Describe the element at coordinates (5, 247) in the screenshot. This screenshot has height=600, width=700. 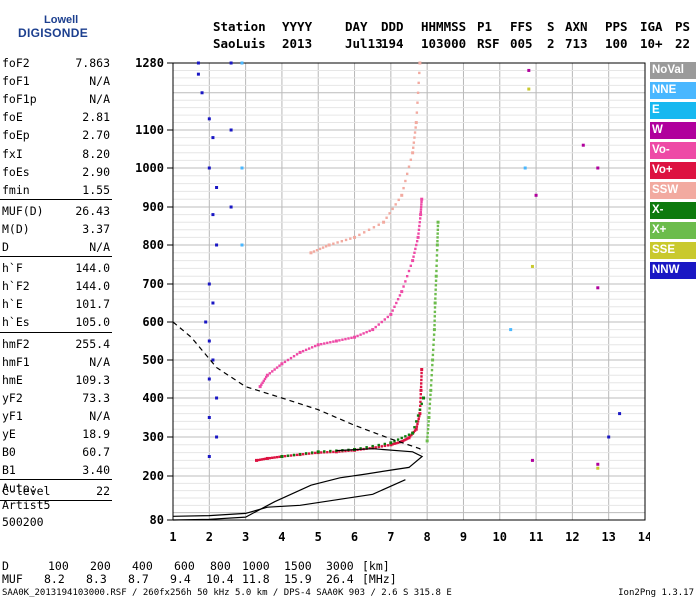
I see `param-name: D` at that location.